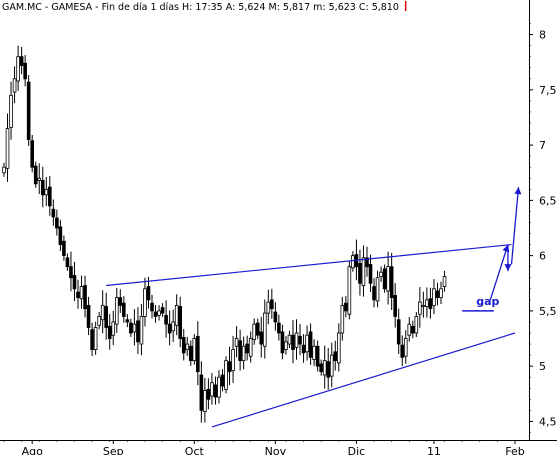 Image resolution: width=557 pixels, height=455 pixels. Describe the element at coordinates (264, 447) in the screenshot. I see `x-axis-ticks: Ago Sep Oct Nov Dic 11 Feb` at that location.